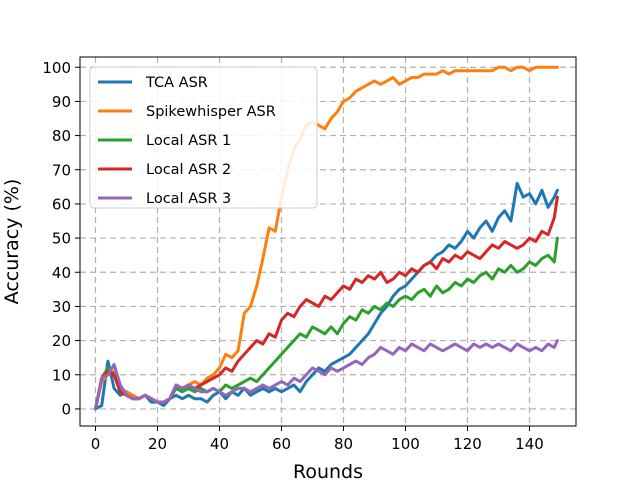  I want to click on y-tick-label: 80, so click(61, 136).